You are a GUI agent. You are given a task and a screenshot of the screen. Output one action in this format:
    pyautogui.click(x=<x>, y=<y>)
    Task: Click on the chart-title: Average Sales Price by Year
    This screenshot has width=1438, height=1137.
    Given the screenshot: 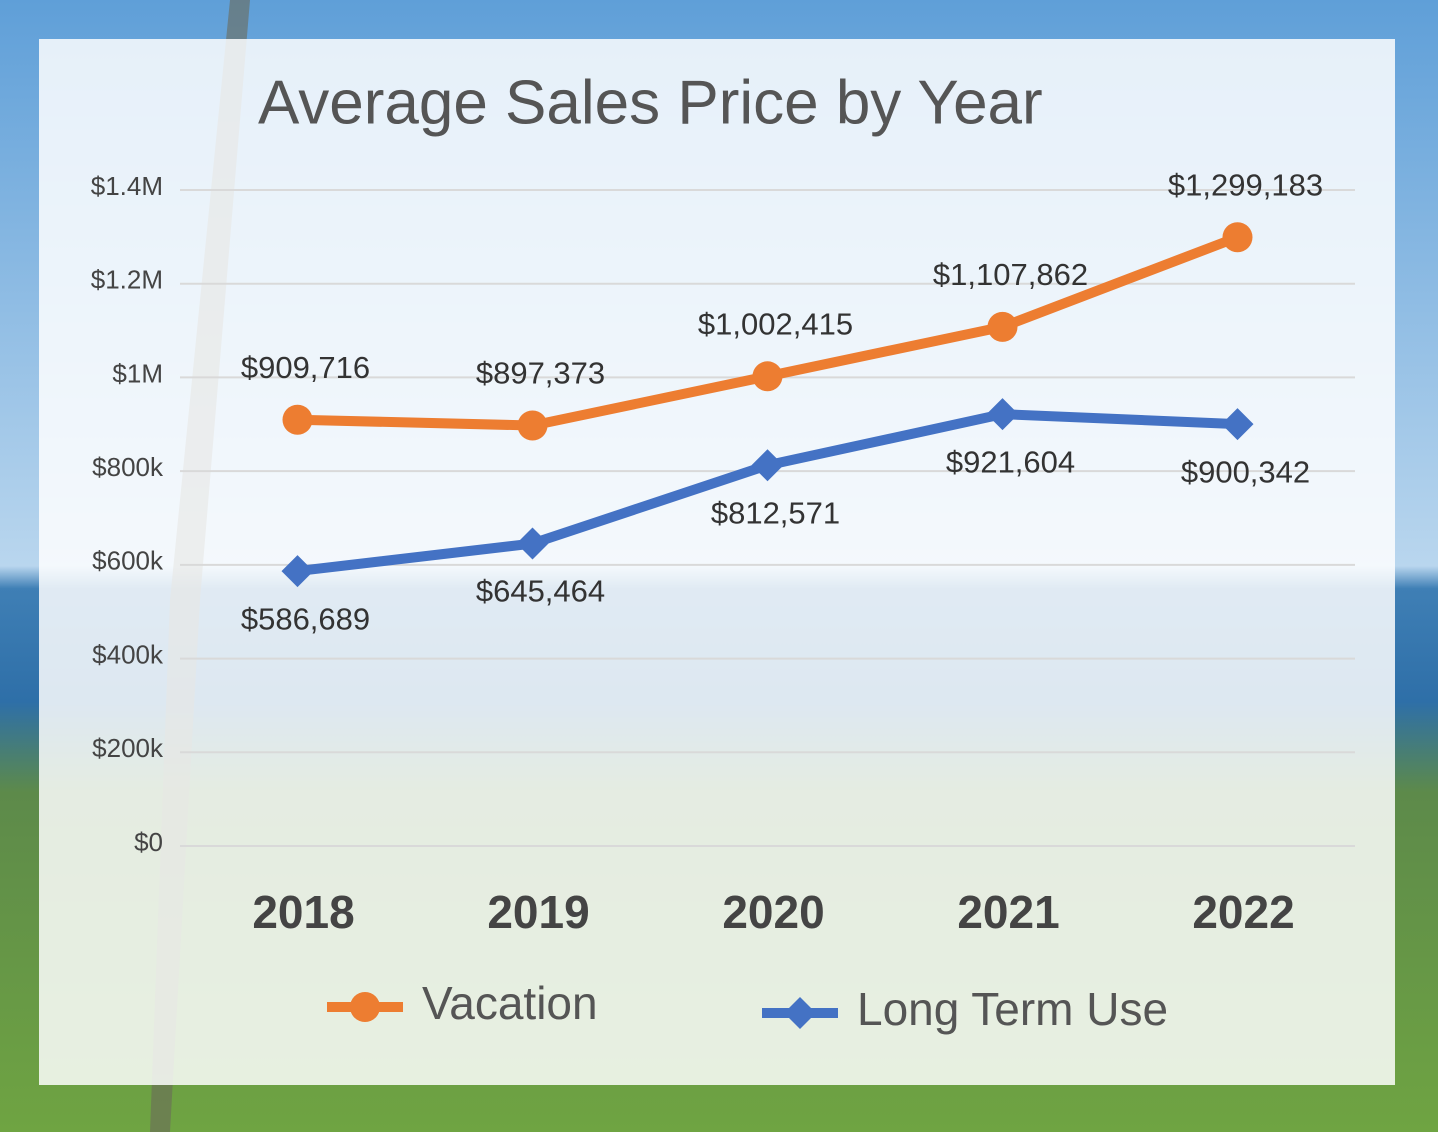 What is the action you would take?
    pyautogui.click(x=650, y=102)
    